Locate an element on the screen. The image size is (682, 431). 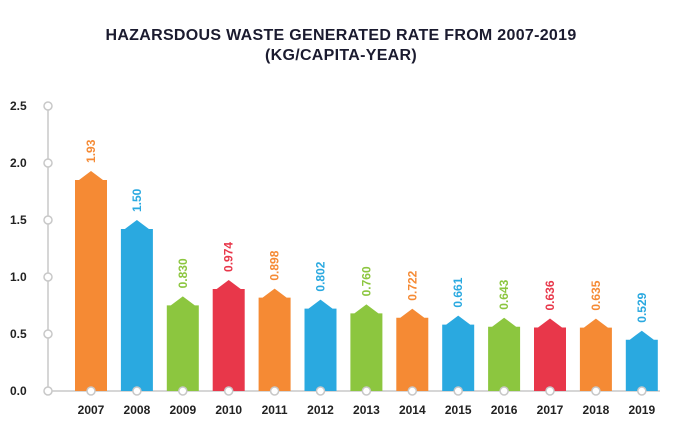
x-tick-label: 2018 is located at coordinates (596, 410).